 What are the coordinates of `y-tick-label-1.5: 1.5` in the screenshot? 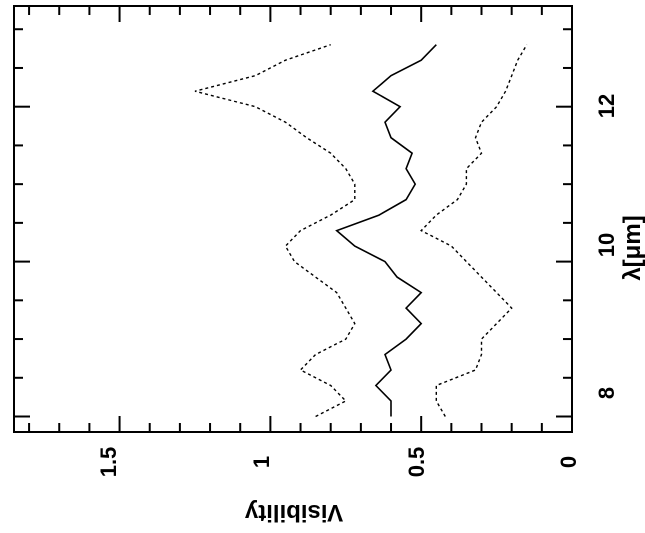 It's located at (108, 462).